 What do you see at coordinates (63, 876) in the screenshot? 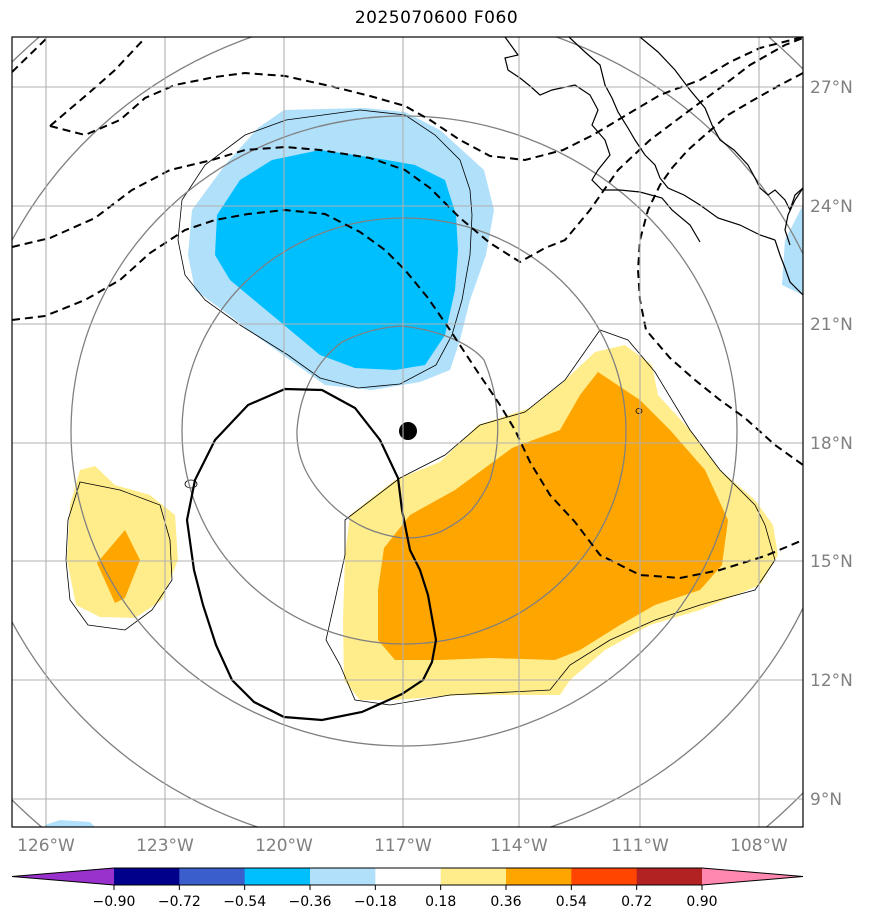
I see `colorbar-extend-low` at bounding box center [63, 876].